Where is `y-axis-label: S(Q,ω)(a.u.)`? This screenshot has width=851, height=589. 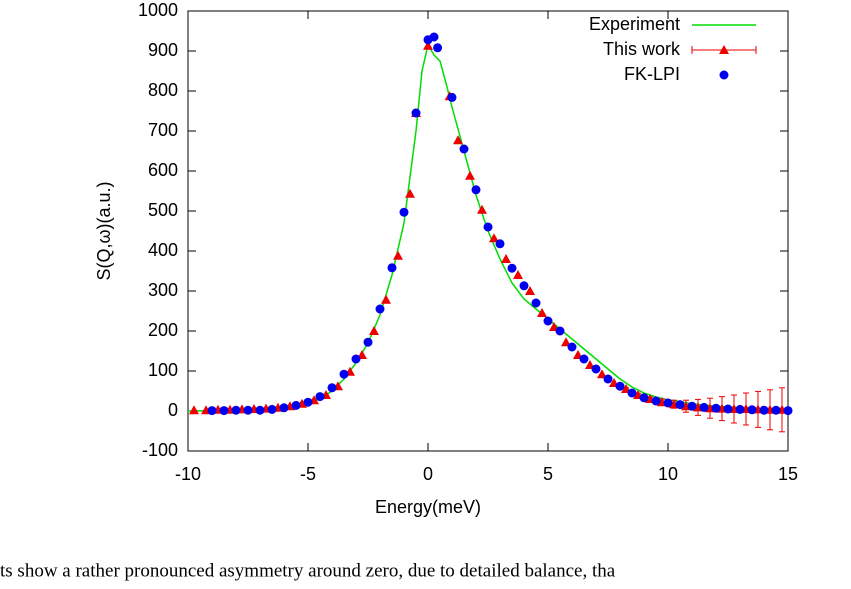
y-axis-label: S(Q,ω)(a.u.) is located at coordinates (104, 230).